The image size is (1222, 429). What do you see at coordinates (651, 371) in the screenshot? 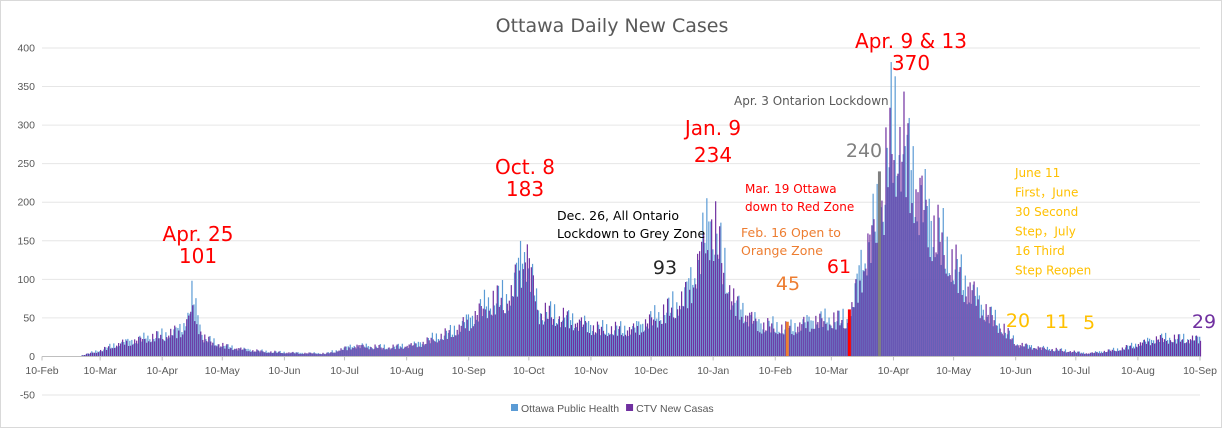
I see `x-tick-label: 10-Dec` at bounding box center [651, 371].